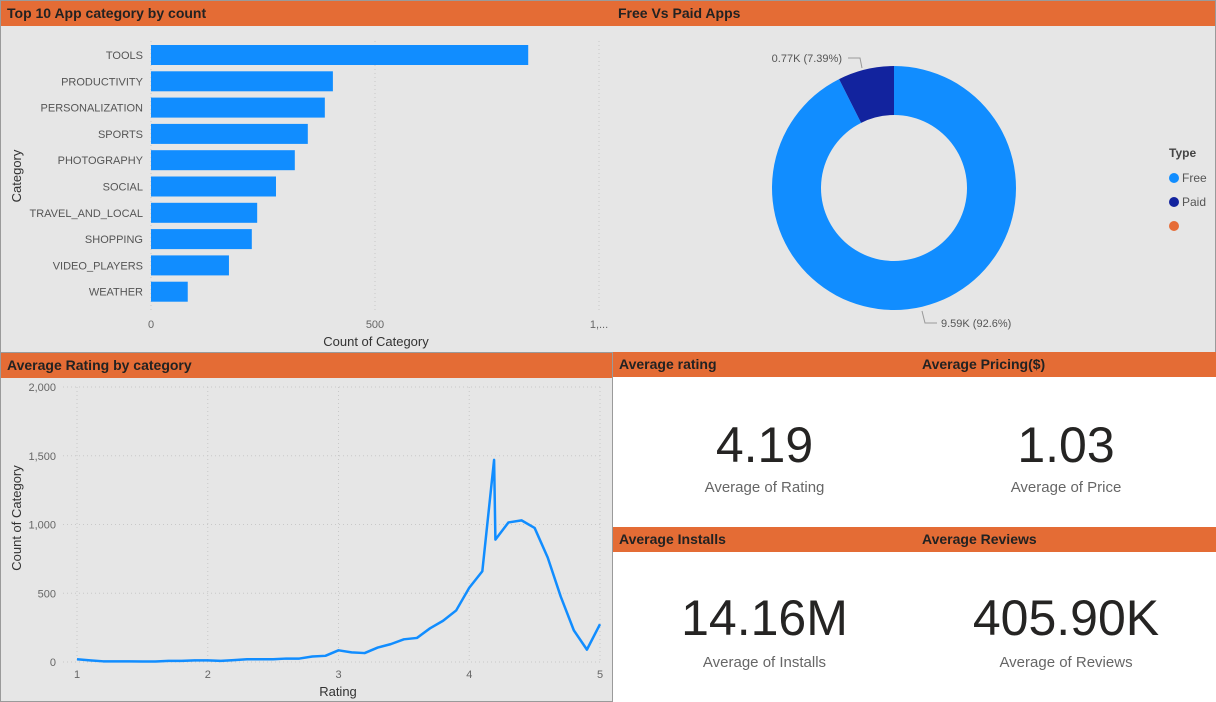 The width and height of the screenshot is (1216, 702). What do you see at coordinates (42, 388) in the screenshot?
I see `y-tick-label: 2,000` at bounding box center [42, 388].